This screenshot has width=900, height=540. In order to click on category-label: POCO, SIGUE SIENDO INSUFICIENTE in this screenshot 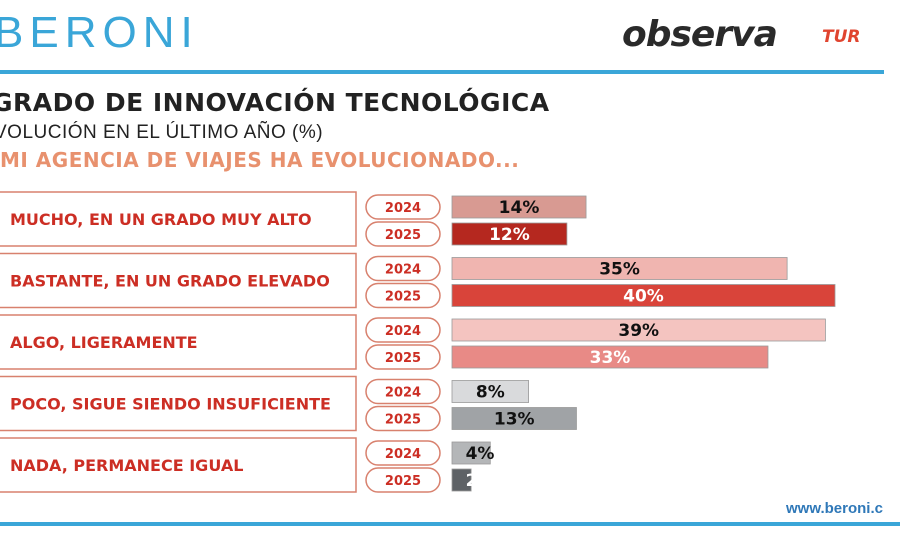, I will do `click(170, 404)`.